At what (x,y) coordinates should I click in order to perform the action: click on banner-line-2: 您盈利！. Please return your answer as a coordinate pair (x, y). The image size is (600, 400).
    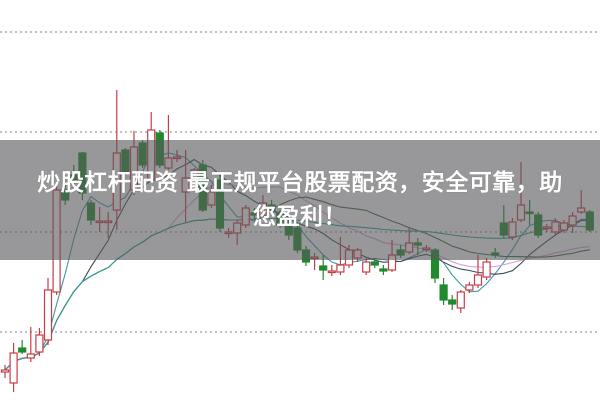
    Looking at the image, I should click on (300, 217).